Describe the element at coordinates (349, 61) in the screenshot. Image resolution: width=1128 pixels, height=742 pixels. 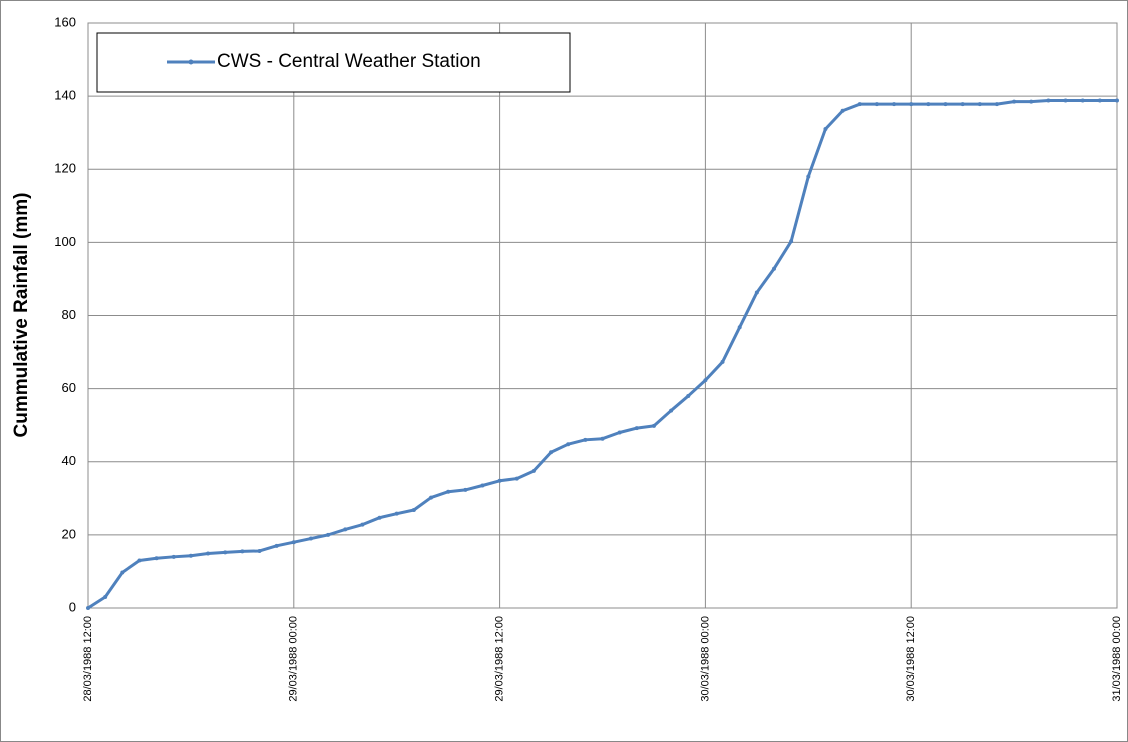
I see `legend-label: CWS - Central Weather Station` at that location.